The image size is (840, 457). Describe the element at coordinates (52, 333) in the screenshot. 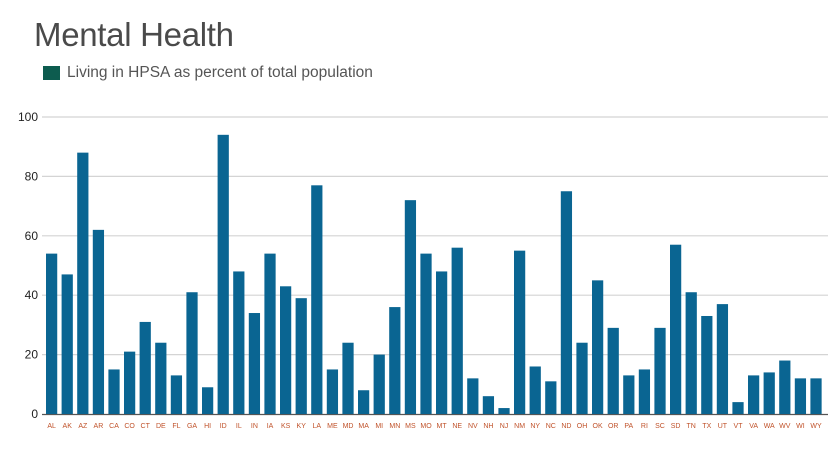

I see `bar-AL` at that location.